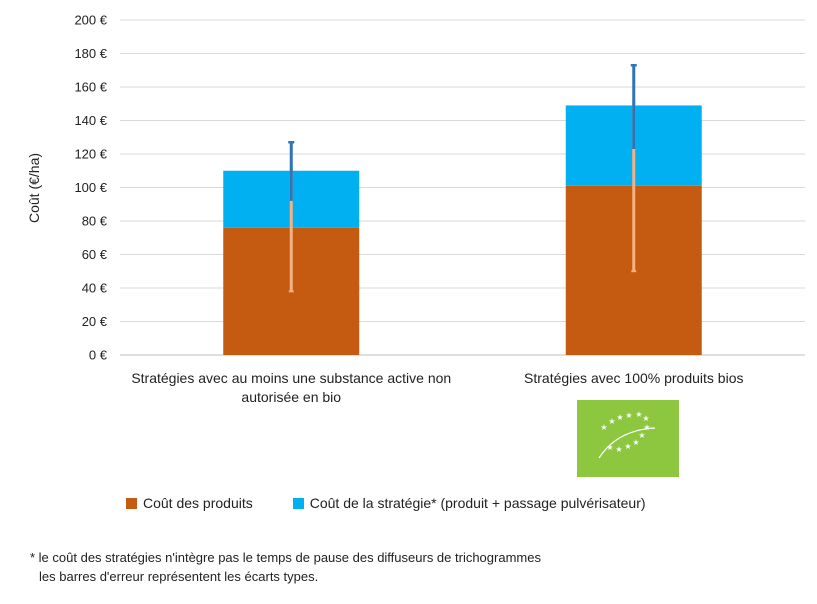 The height and width of the screenshot is (604, 817). I want to click on y-tick-label: 200 €, so click(90, 20).